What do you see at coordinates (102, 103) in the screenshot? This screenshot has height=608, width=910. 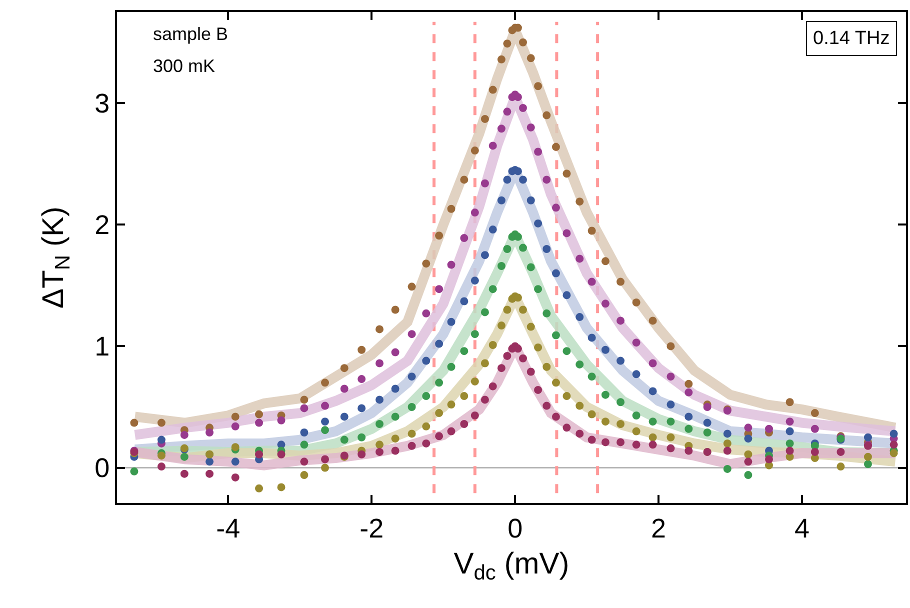 I see `y-tick-label: 3` at bounding box center [102, 103].